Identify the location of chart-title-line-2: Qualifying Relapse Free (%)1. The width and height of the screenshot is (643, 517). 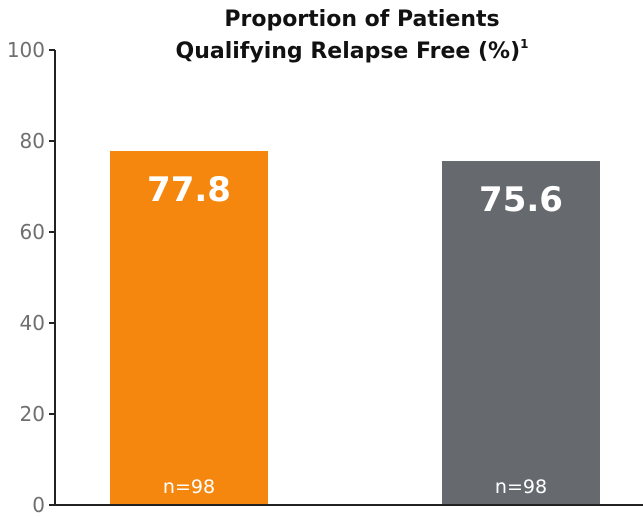
(352, 50).